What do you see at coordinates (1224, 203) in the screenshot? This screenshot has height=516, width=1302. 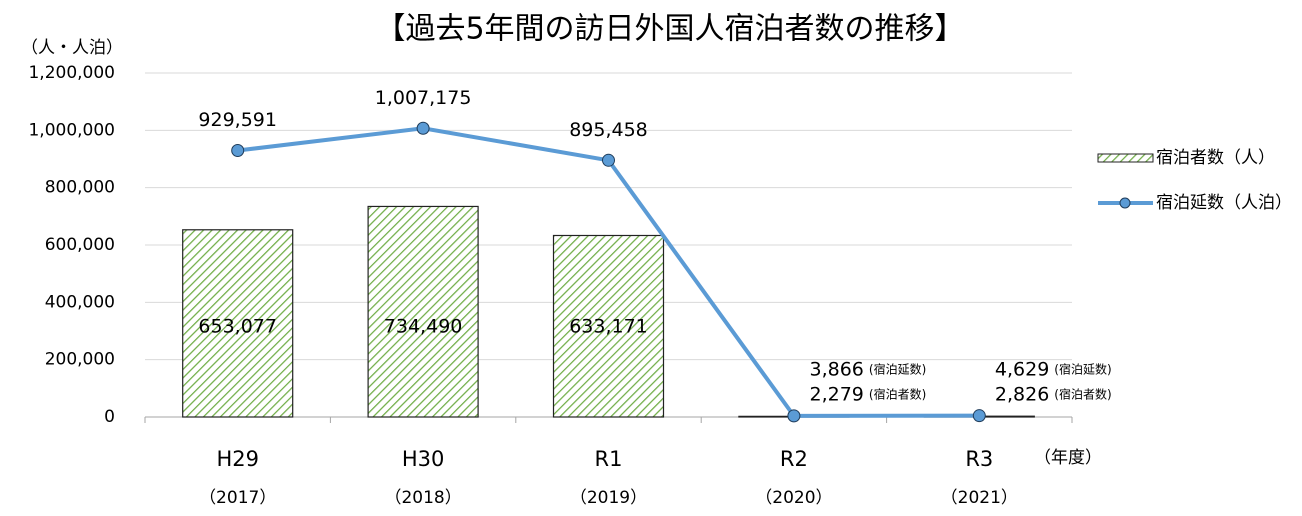 I see `legend-label: 宿泊延数（人泊）` at bounding box center [1224, 203].